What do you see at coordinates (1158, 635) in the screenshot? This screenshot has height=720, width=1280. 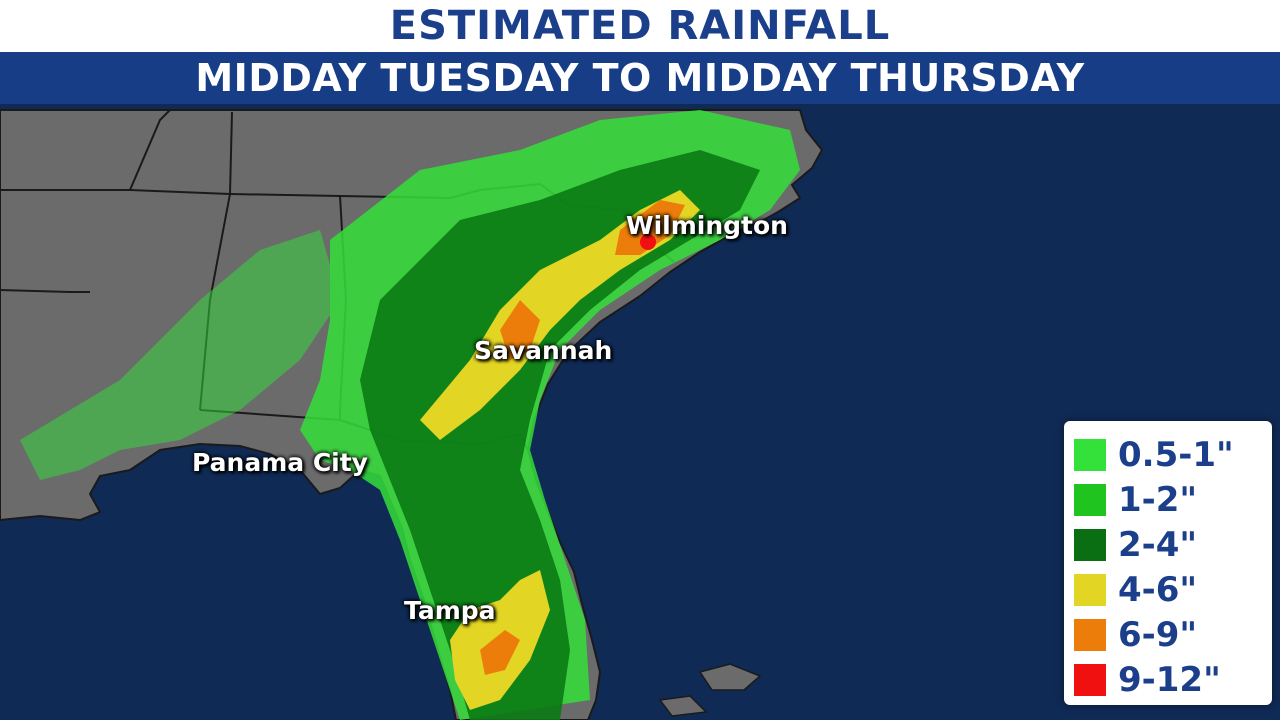 I see `legend-label: 6-9"` at bounding box center [1158, 635].